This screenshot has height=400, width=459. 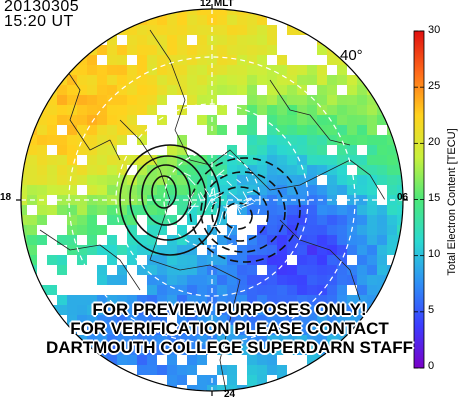 What do you see at coordinates (217, 4) in the screenshot?
I see `mlt-label-noon: 12 MLT` at bounding box center [217, 4].